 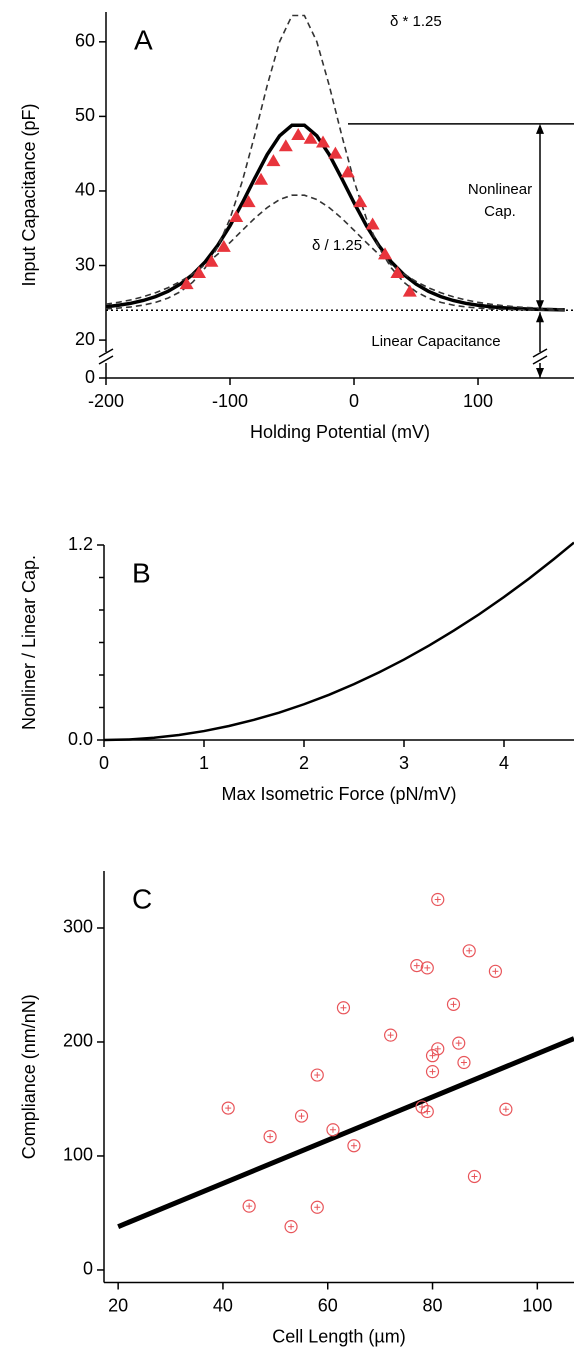 I want to click on y-tick-label: 200, so click(x=78, y=1041).